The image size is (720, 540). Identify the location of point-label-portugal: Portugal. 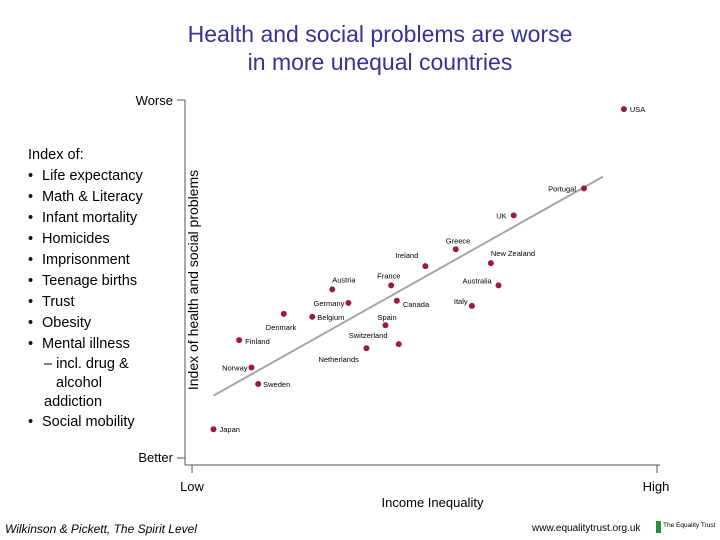
(562, 188).